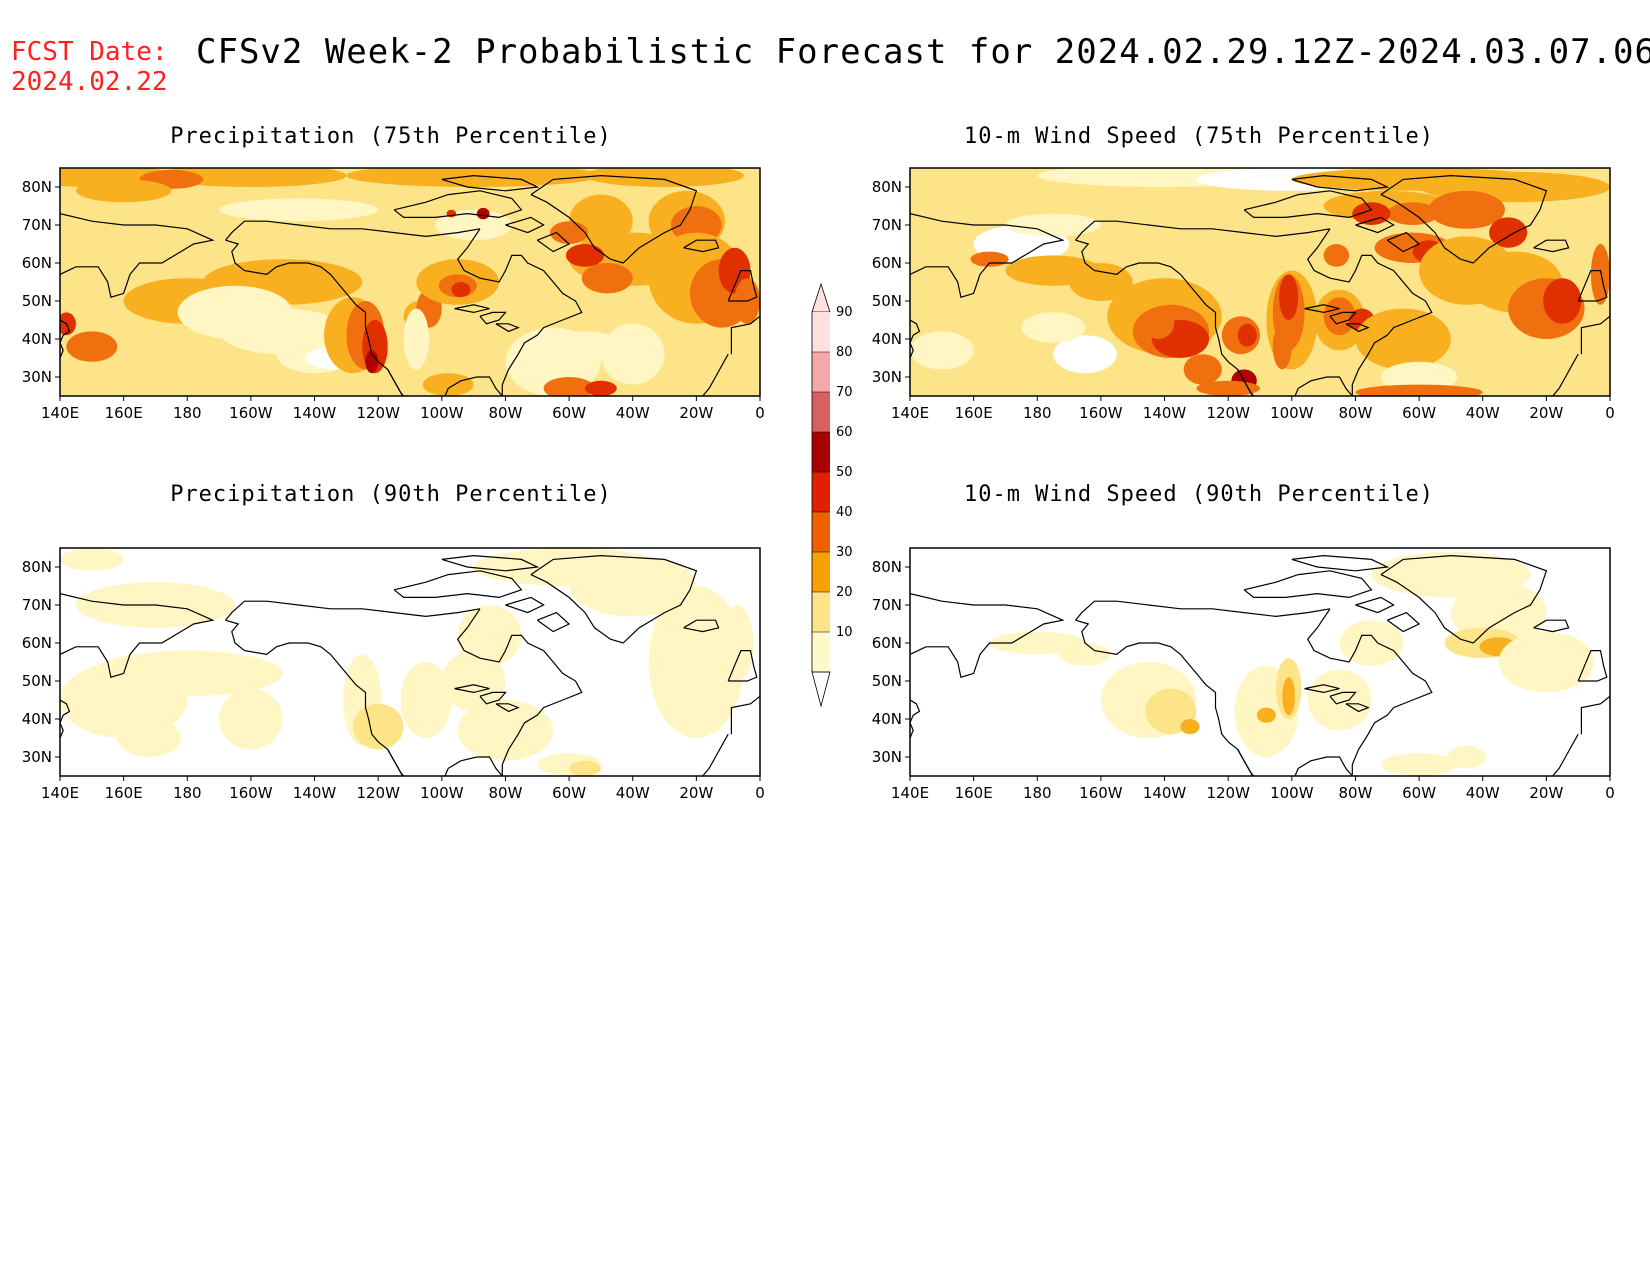 The width and height of the screenshot is (1650, 1275). I want to click on colorbar: 90 80 70 60 50 40 30 20 10, so click(832, 495).